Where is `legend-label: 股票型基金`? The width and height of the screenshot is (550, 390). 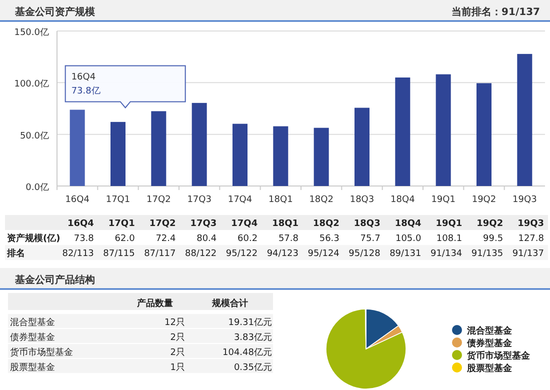
legend-label: 股票型基金 is located at coordinates (489, 368).